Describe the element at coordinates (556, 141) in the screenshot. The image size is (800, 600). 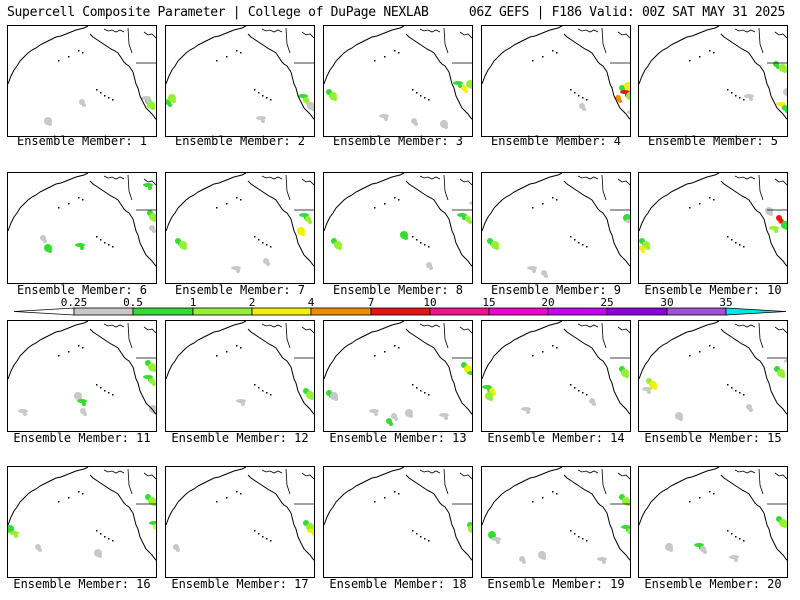
I see `ensemble-member-label: Ensemble Member: 4` at that location.